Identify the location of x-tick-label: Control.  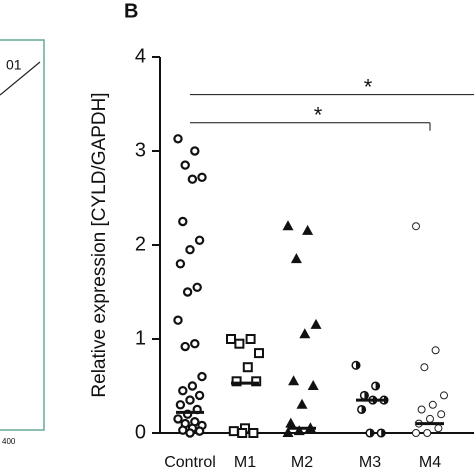
(190, 462).